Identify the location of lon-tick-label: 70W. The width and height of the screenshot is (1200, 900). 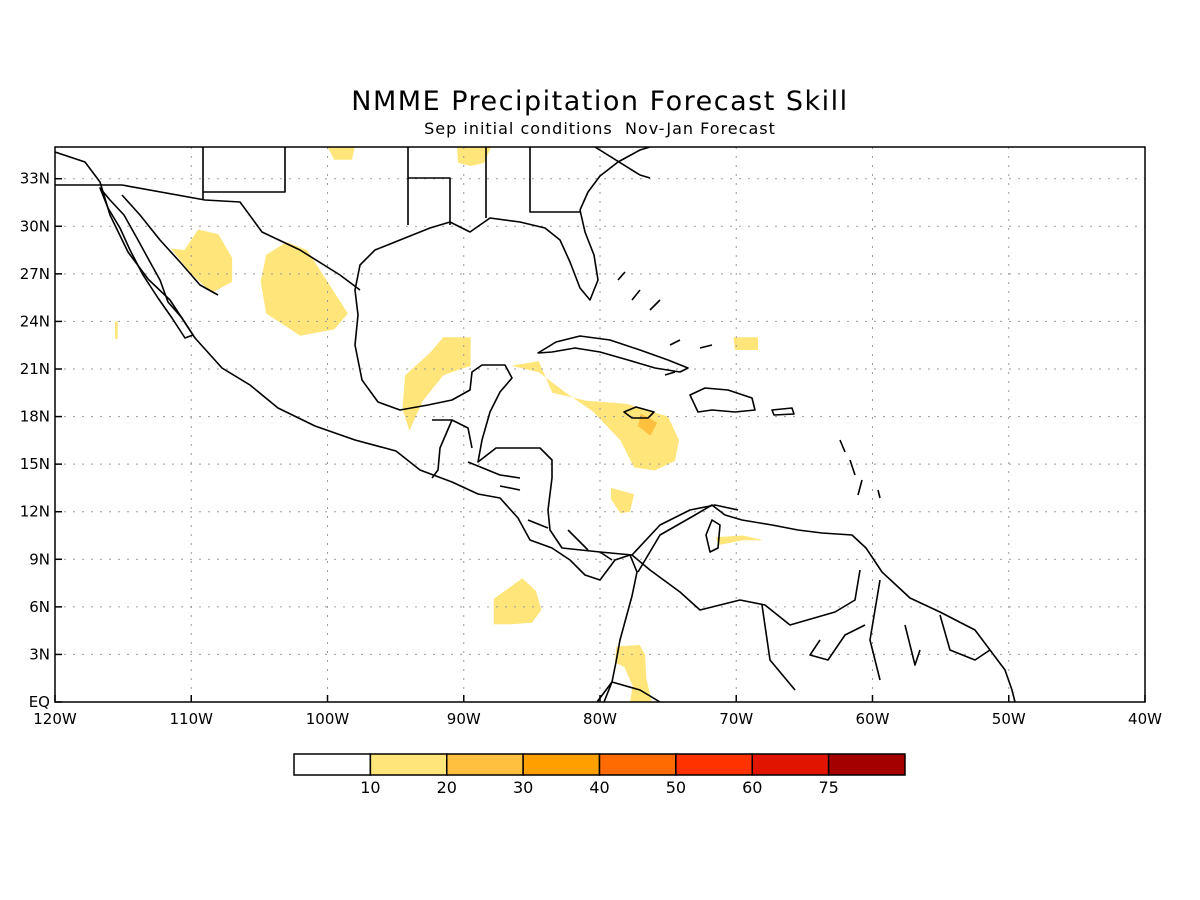
(736, 719).